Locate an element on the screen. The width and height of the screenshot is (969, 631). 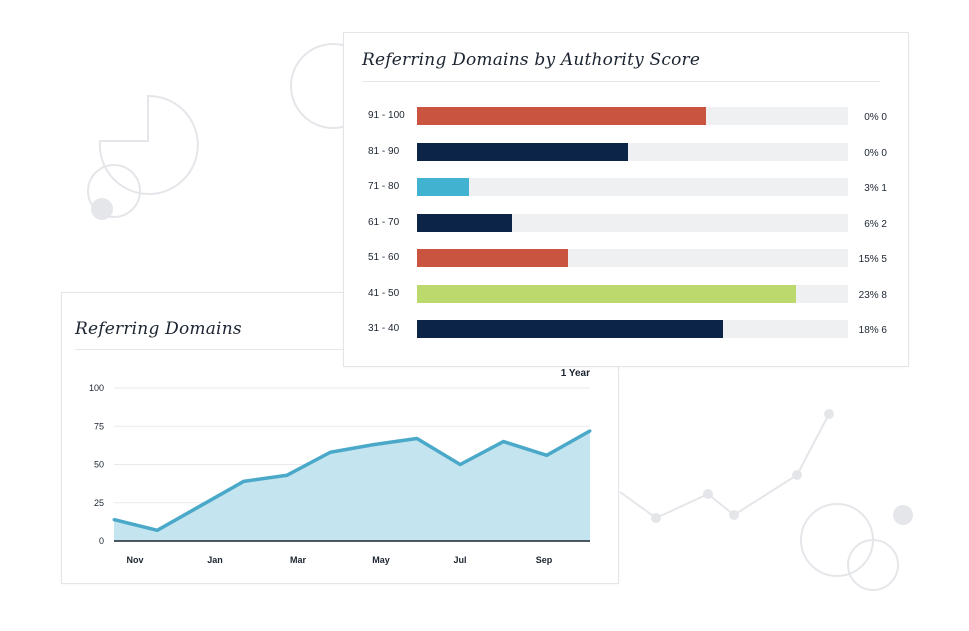
x-tick-label: Sep is located at coordinates (544, 560).